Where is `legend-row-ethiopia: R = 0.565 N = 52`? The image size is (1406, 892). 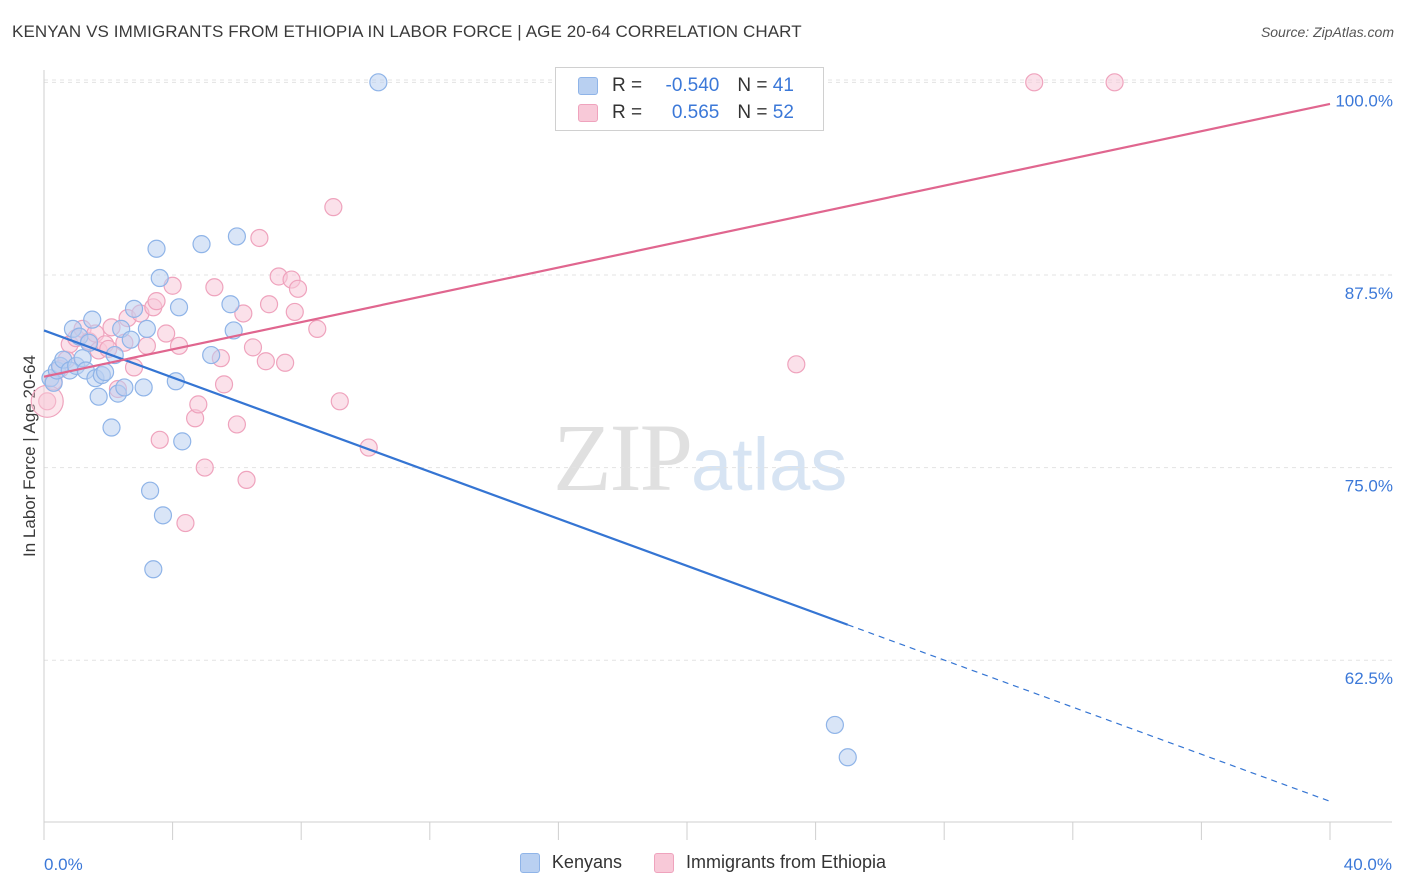 legend-row-ethiopia: R = 0.565 N = 52 is located at coordinates (686, 113).